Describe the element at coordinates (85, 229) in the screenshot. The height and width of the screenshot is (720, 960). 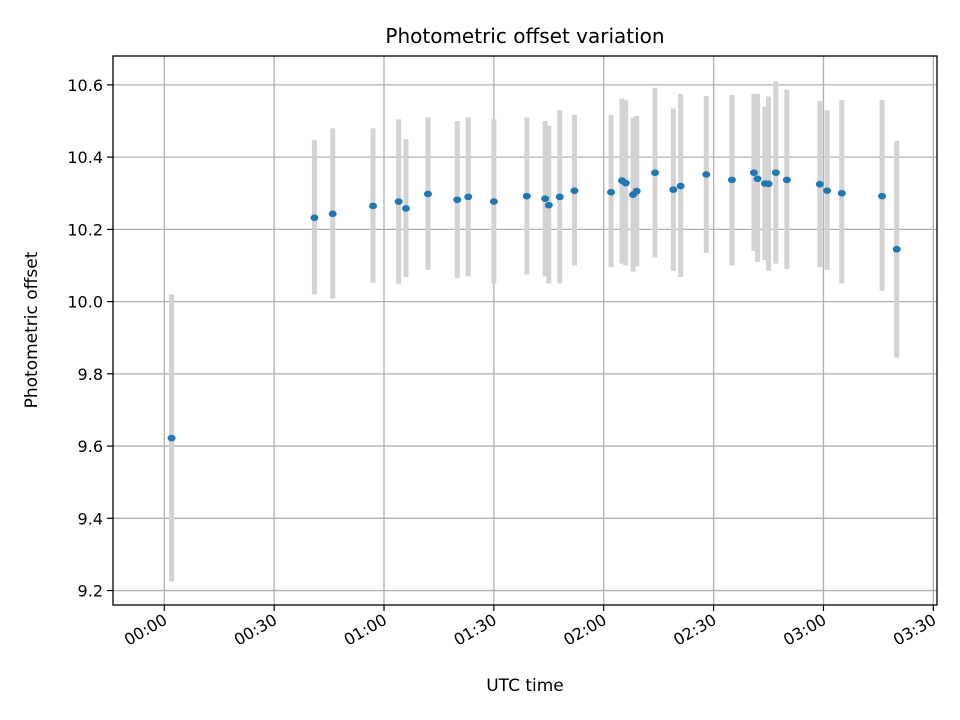
I see `y-tick-label: 10.2` at that location.